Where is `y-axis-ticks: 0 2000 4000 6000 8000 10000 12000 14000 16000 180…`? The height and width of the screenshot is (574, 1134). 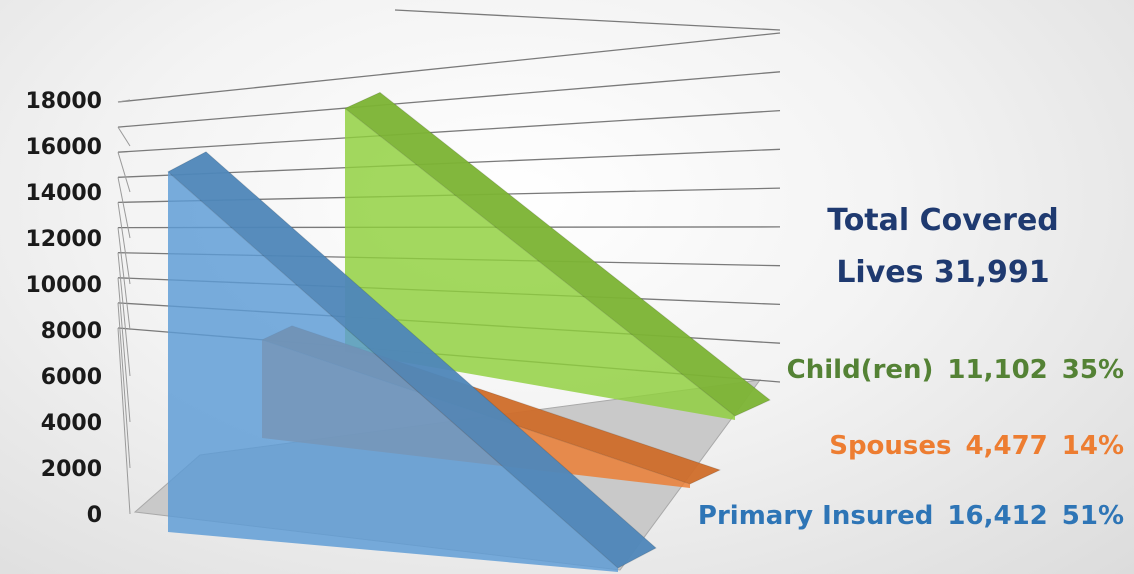 y-axis-ticks: 0 2000 4000 6000 8000 10000 12000 14000 16000 180… is located at coordinates (63, 308).